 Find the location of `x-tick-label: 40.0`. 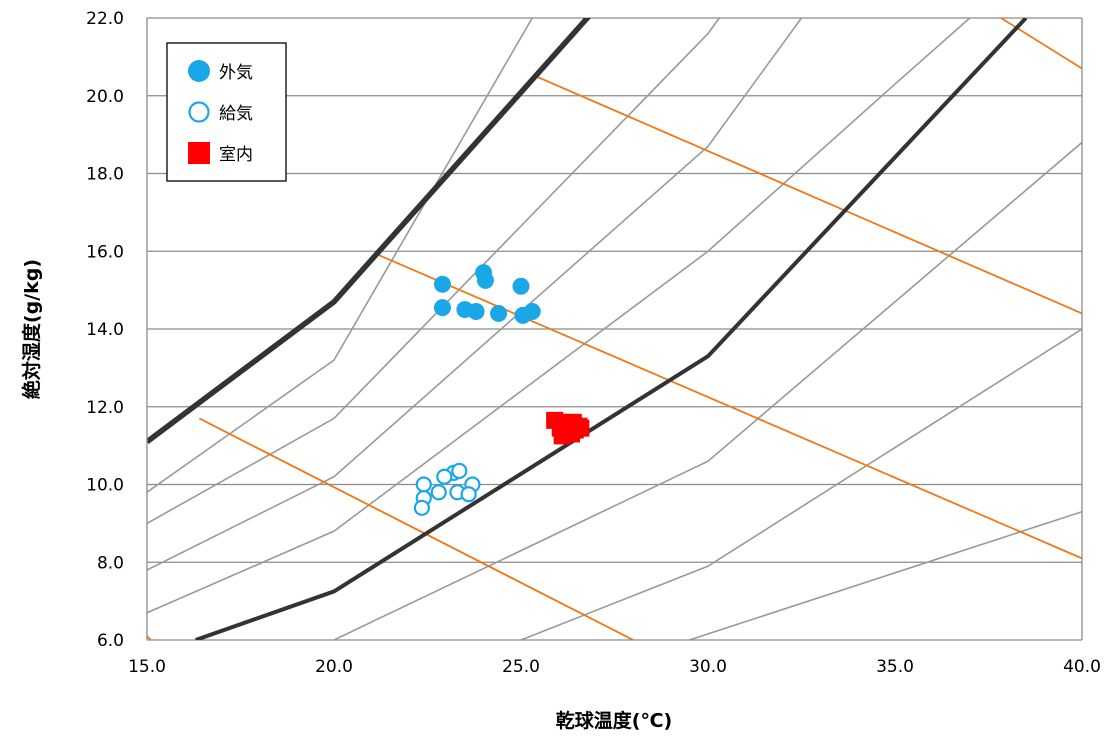

x-tick-label: 40.0 is located at coordinates (1082, 667).